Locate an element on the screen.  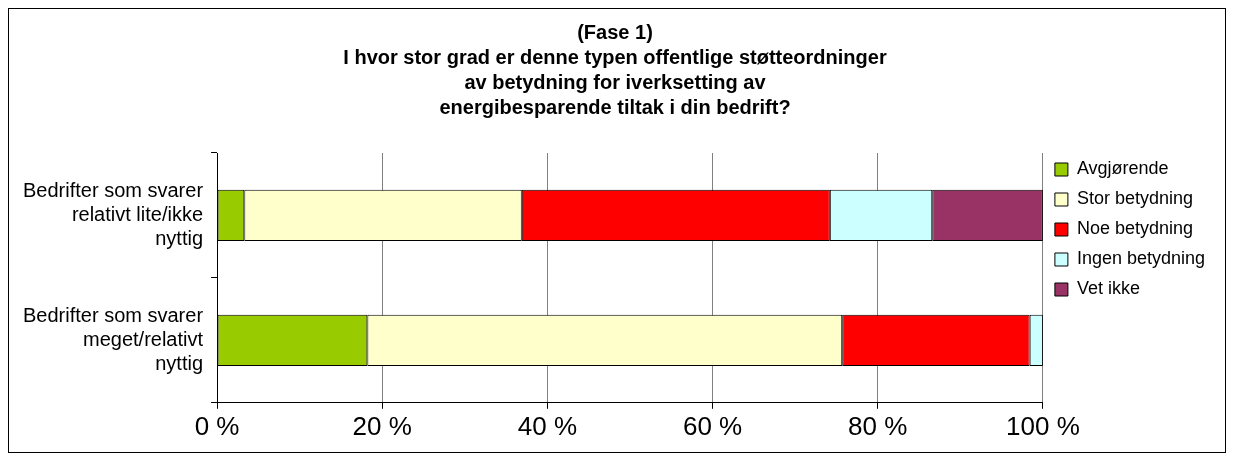
x-tick-label: 80 % is located at coordinates (878, 425).